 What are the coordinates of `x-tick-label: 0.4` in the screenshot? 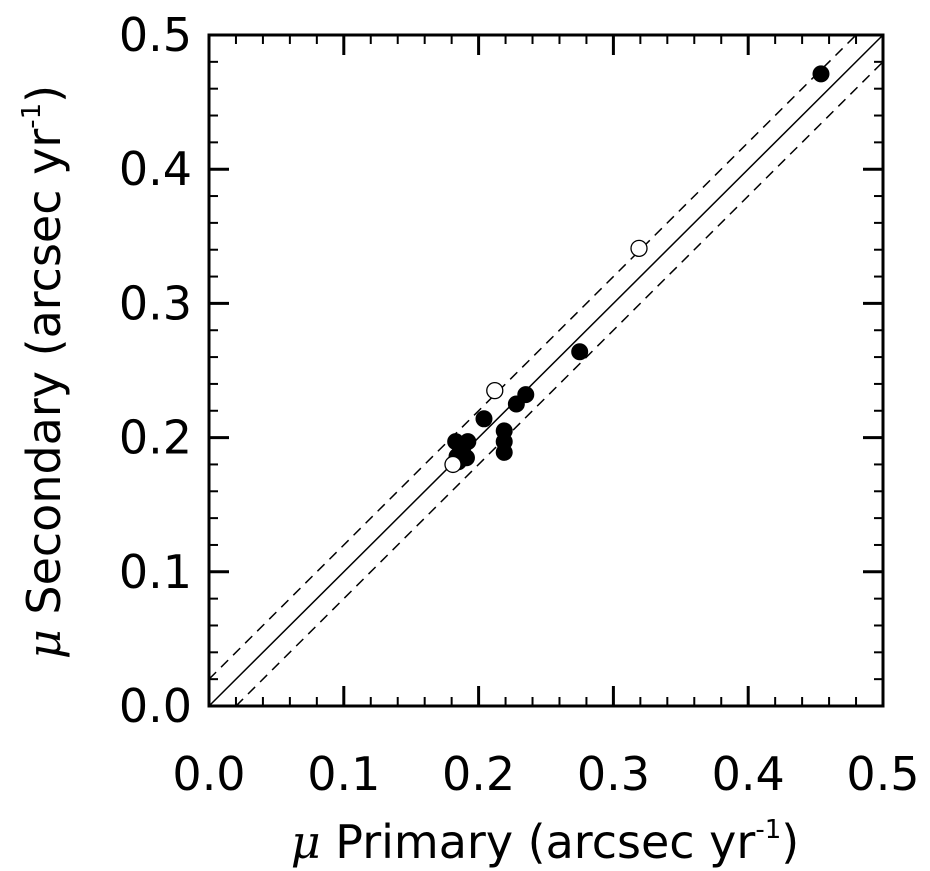 It's located at (748, 774).